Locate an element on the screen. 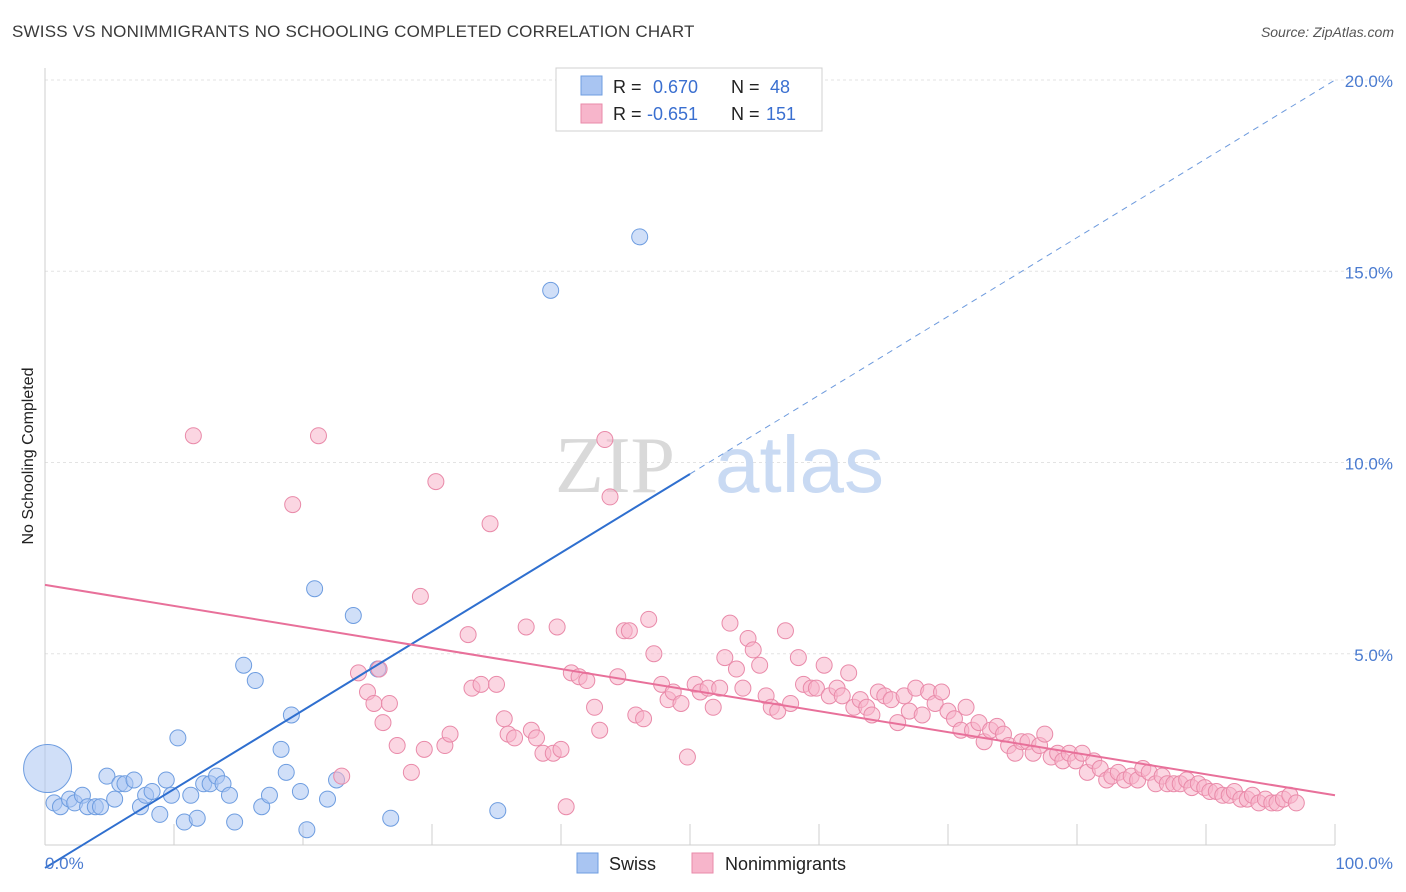 The width and height of the screenshot is (1406, 892). legend-r-label-swiss: R = is located at coordinates (627, 87).